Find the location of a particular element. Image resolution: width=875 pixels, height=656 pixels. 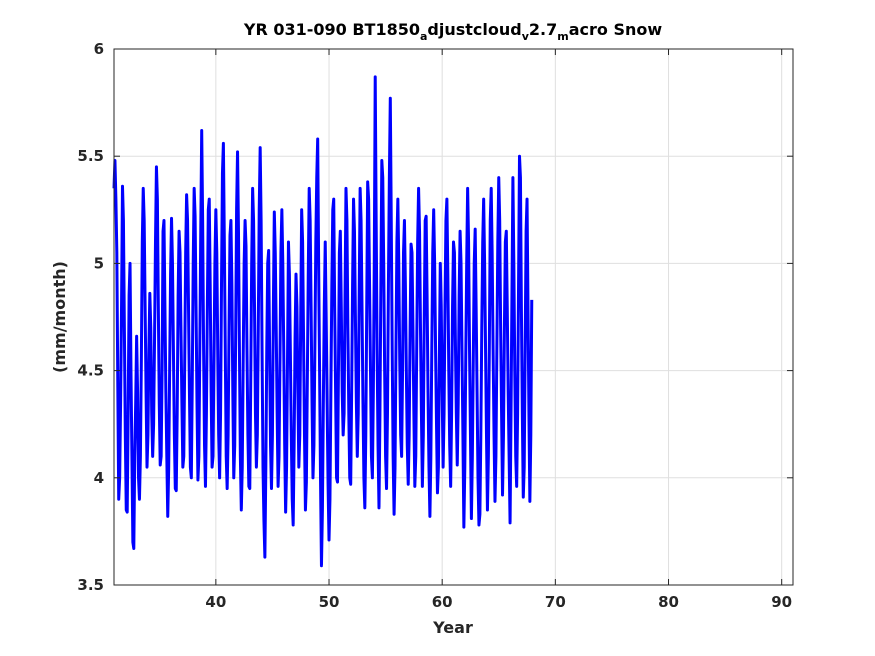

x-tick-label: 90 is located at coordinates (781, 602).